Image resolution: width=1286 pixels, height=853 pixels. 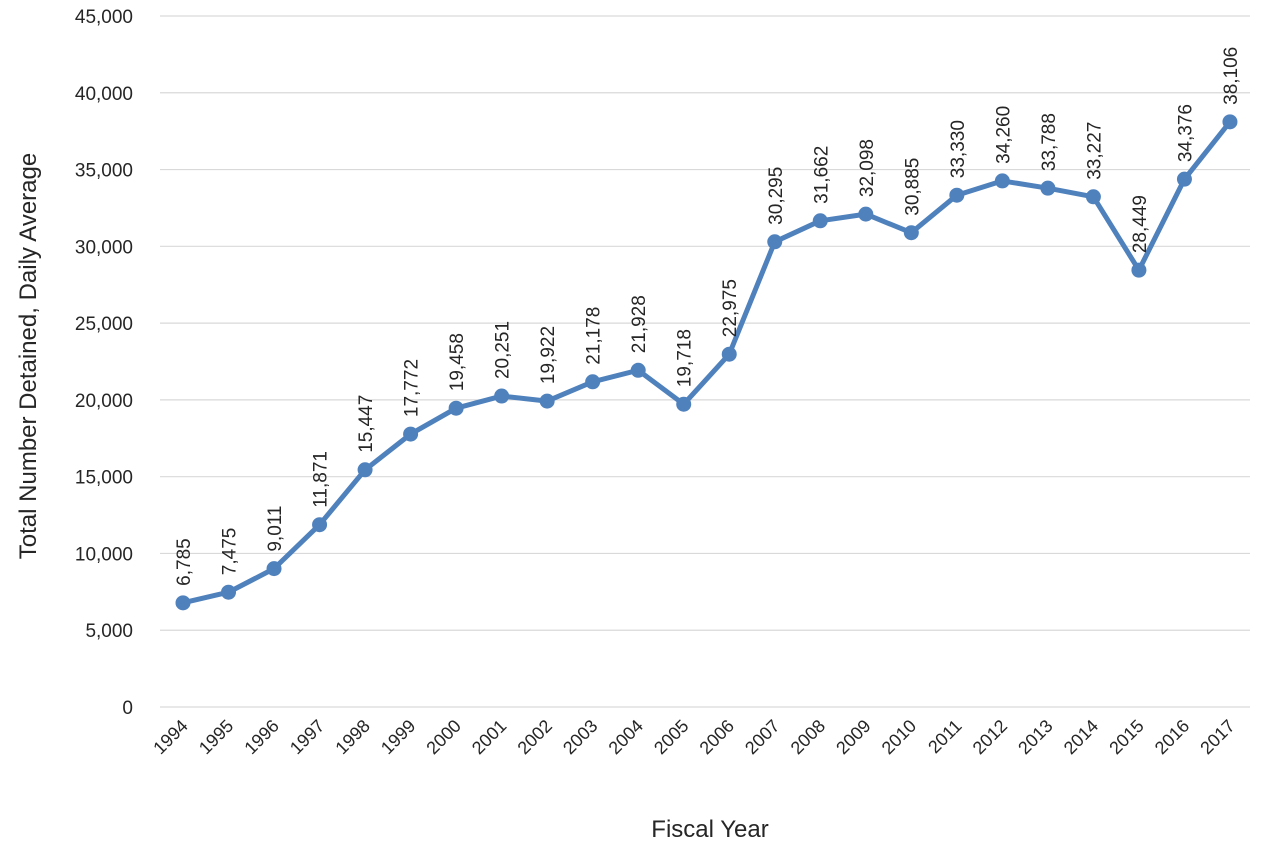 I want to click on data-label: 6,785, so click(x=184, y=562).